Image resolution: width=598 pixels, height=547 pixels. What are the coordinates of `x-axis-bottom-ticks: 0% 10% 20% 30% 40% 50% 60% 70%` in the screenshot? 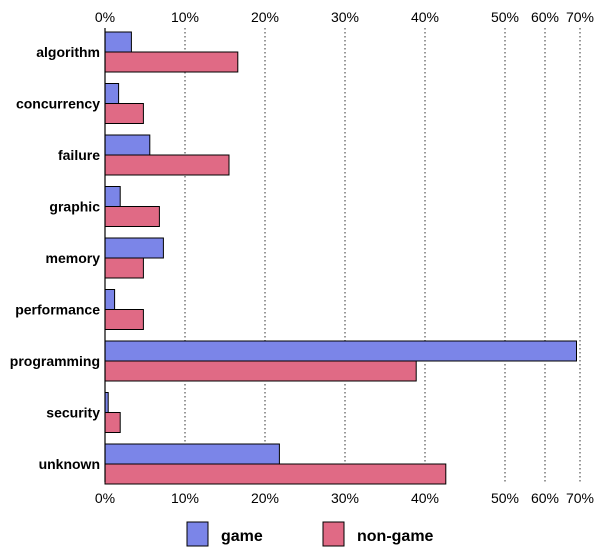 It's located at (344, 498).